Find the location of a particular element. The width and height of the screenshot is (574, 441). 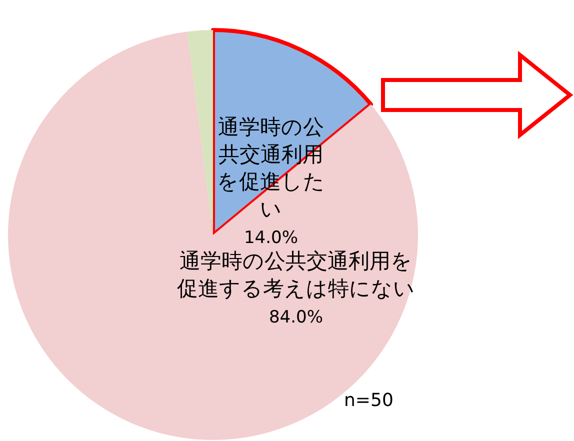

text: n=50 is located at coordinates (369, 400).